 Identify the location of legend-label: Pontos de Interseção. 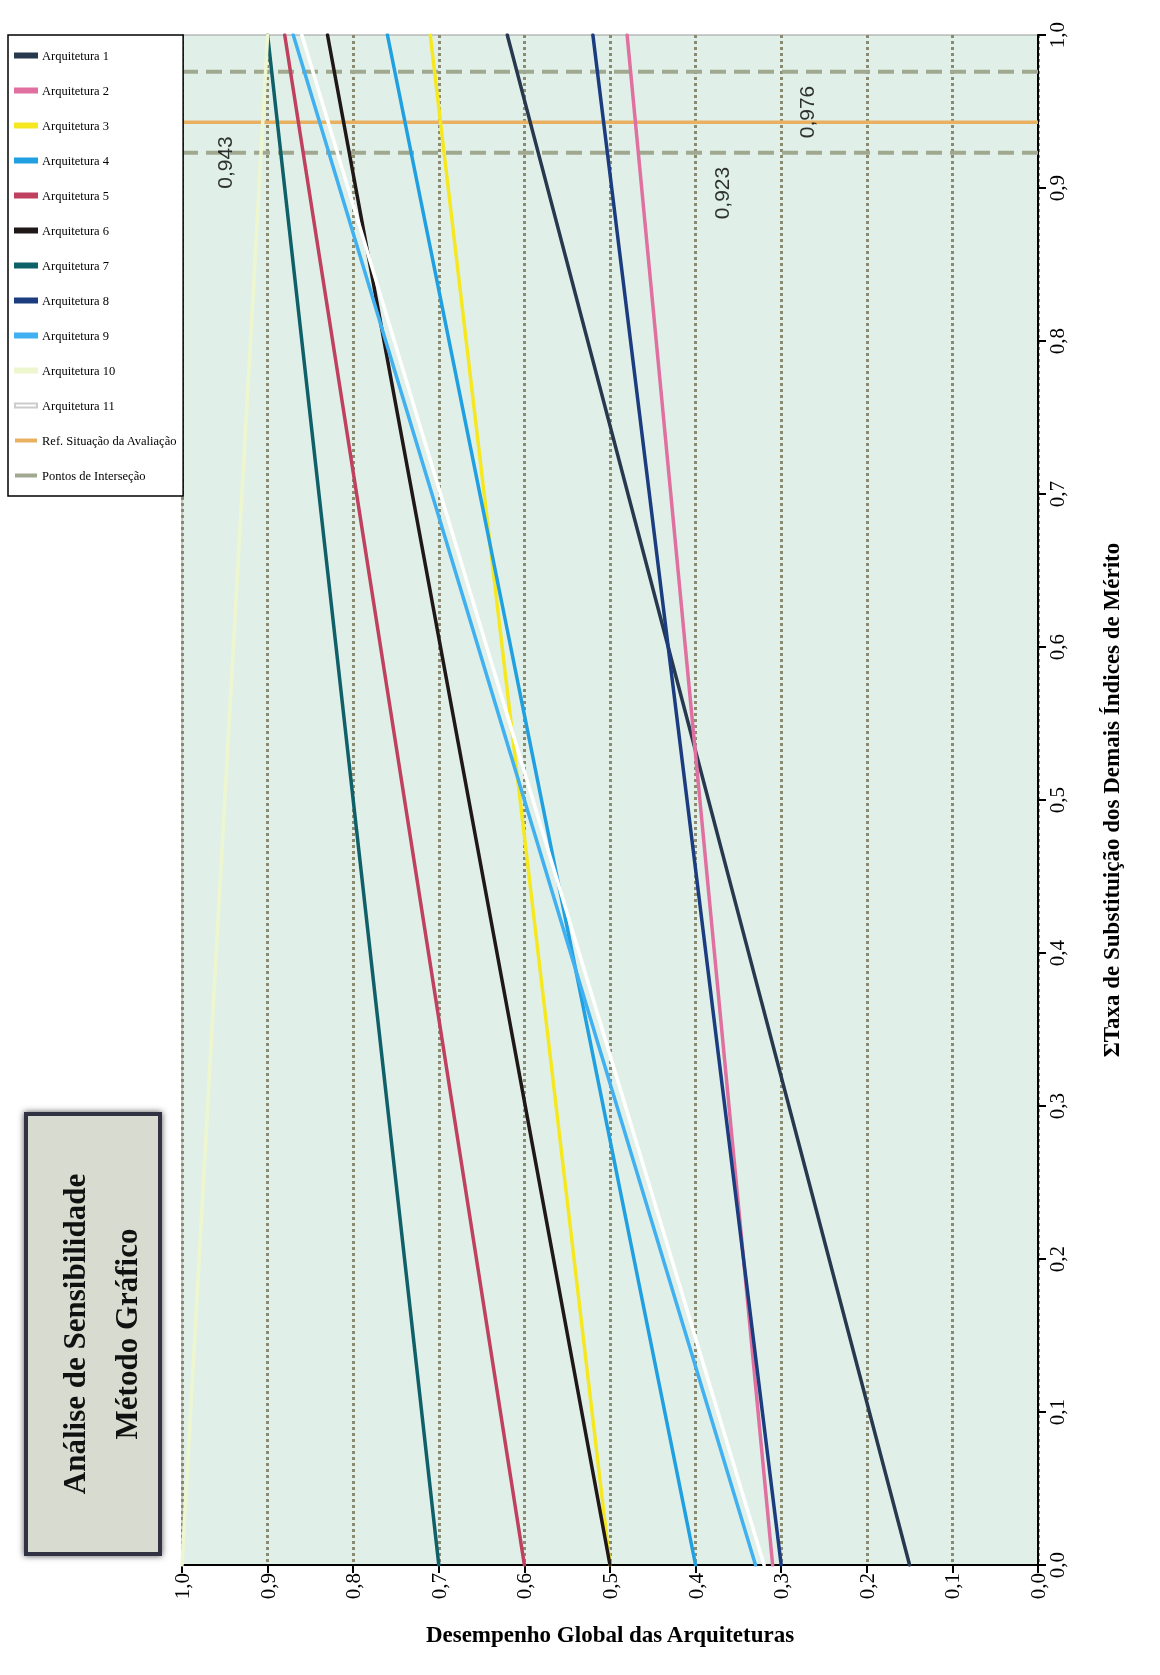
(94, 475).